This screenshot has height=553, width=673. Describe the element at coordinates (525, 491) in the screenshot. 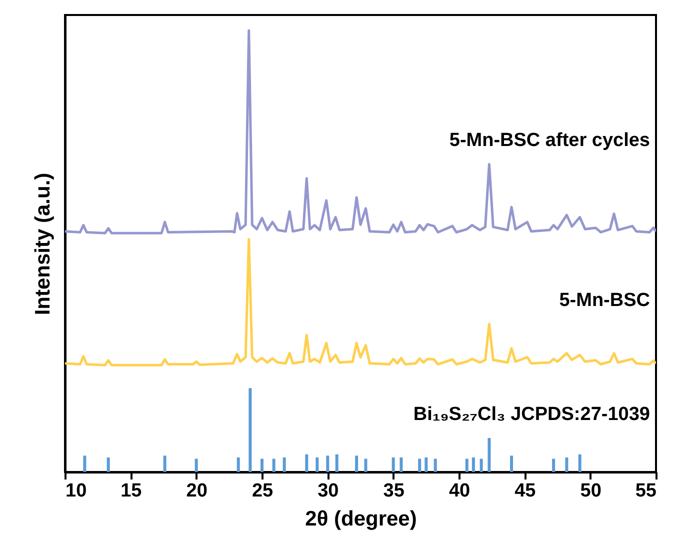

I see `x-tick-label: 45` at that location.